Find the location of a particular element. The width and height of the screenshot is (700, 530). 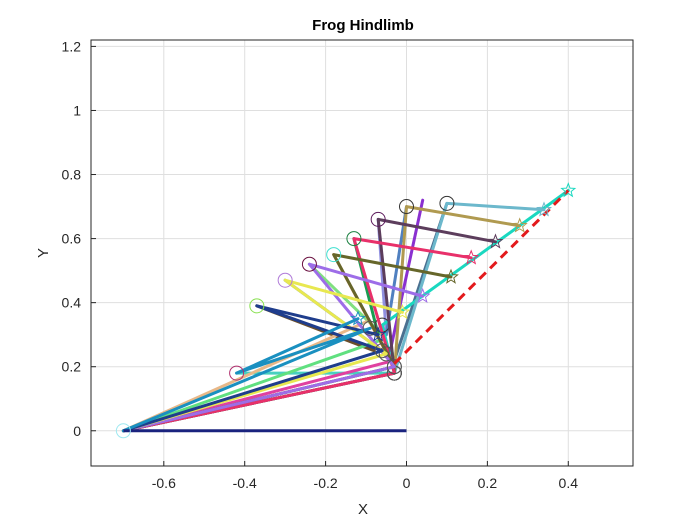

y-tick-label: 1 is located at coordinates (77, 110).